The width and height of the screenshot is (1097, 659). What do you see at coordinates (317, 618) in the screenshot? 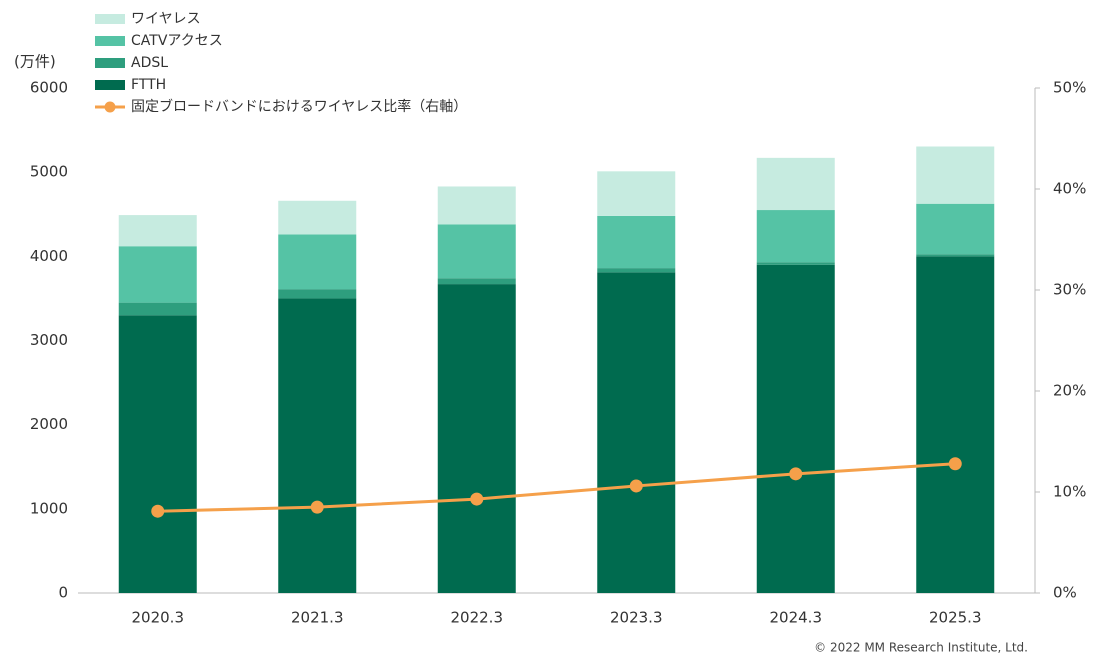
I see `x-tick-label: 2021.3` at bounding box center [317, 618].